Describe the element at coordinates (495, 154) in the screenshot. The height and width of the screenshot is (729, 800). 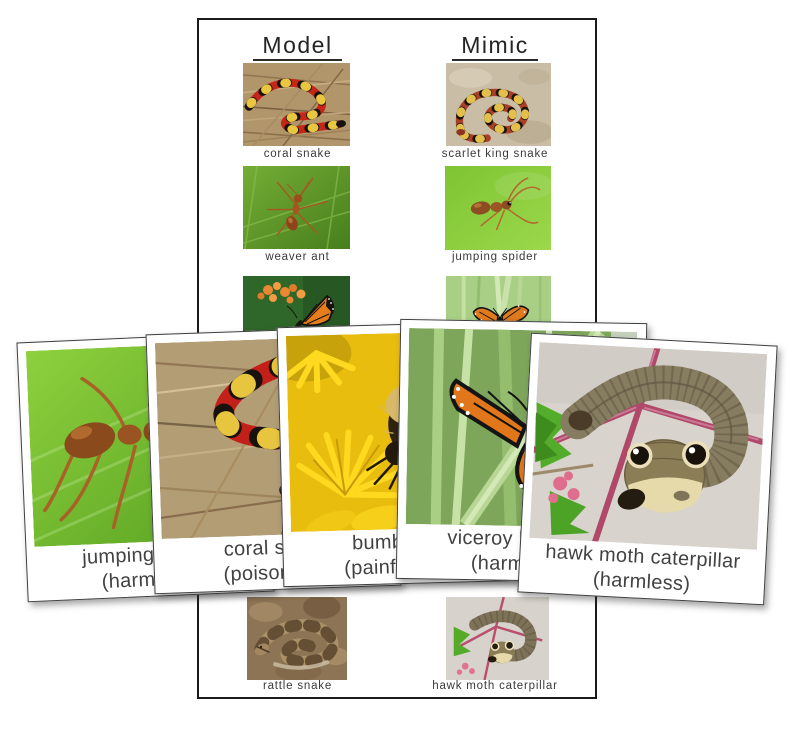
I see `scarlet-king-snake-label: scarlet king snake` at that location.